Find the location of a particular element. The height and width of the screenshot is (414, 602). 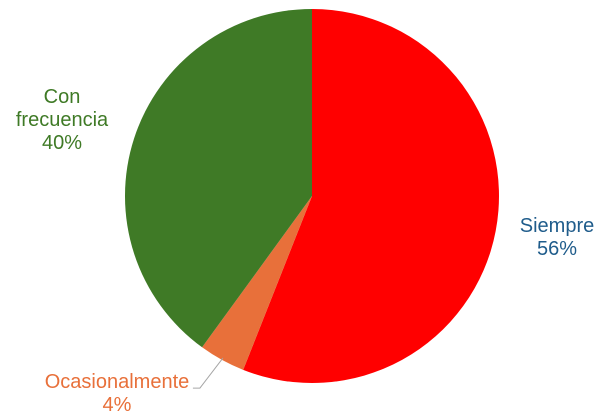

slice-label-siempre: Siempre 56% is located at coordinates (557, 237).